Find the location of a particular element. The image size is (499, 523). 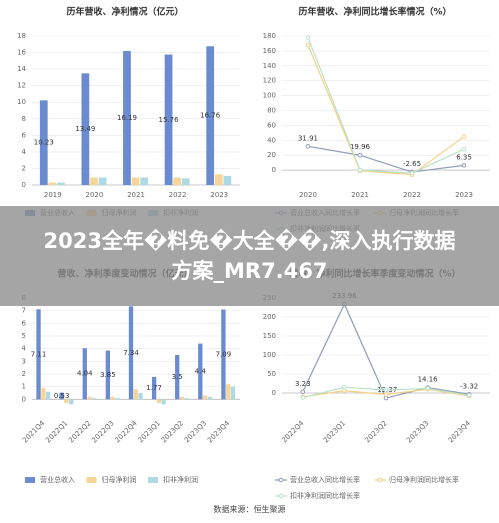

y-tick-label: 160 is located at coordinates (269, 51).